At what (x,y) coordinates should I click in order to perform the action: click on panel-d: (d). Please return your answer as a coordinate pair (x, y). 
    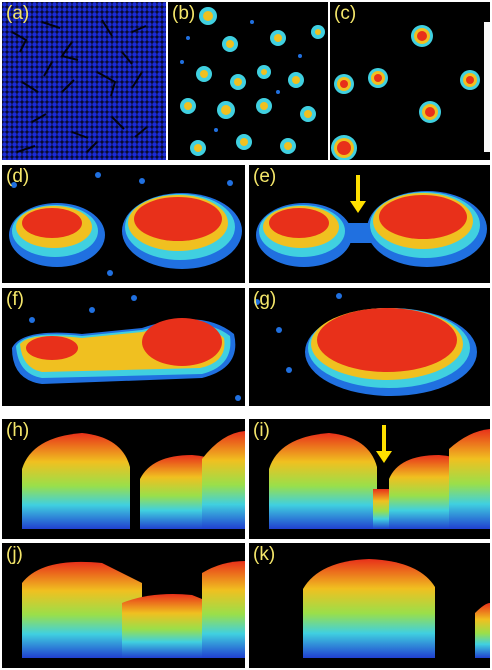
    Looking at the image, I should click on (123, 224).